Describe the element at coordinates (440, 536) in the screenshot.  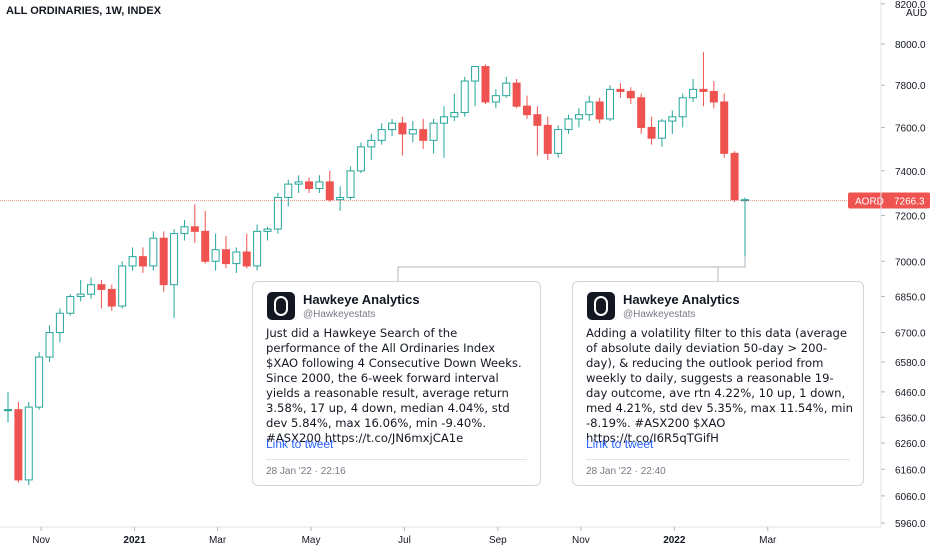
I see `time-axis: Nov 2021 Mar May Jul Sep Nov 2022 Mar` at that location.